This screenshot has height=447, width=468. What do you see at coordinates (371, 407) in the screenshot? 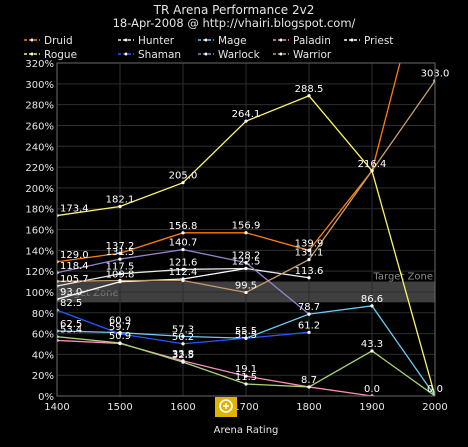
I see `x-tick-label: 1900` at bounding box center [371, 407].